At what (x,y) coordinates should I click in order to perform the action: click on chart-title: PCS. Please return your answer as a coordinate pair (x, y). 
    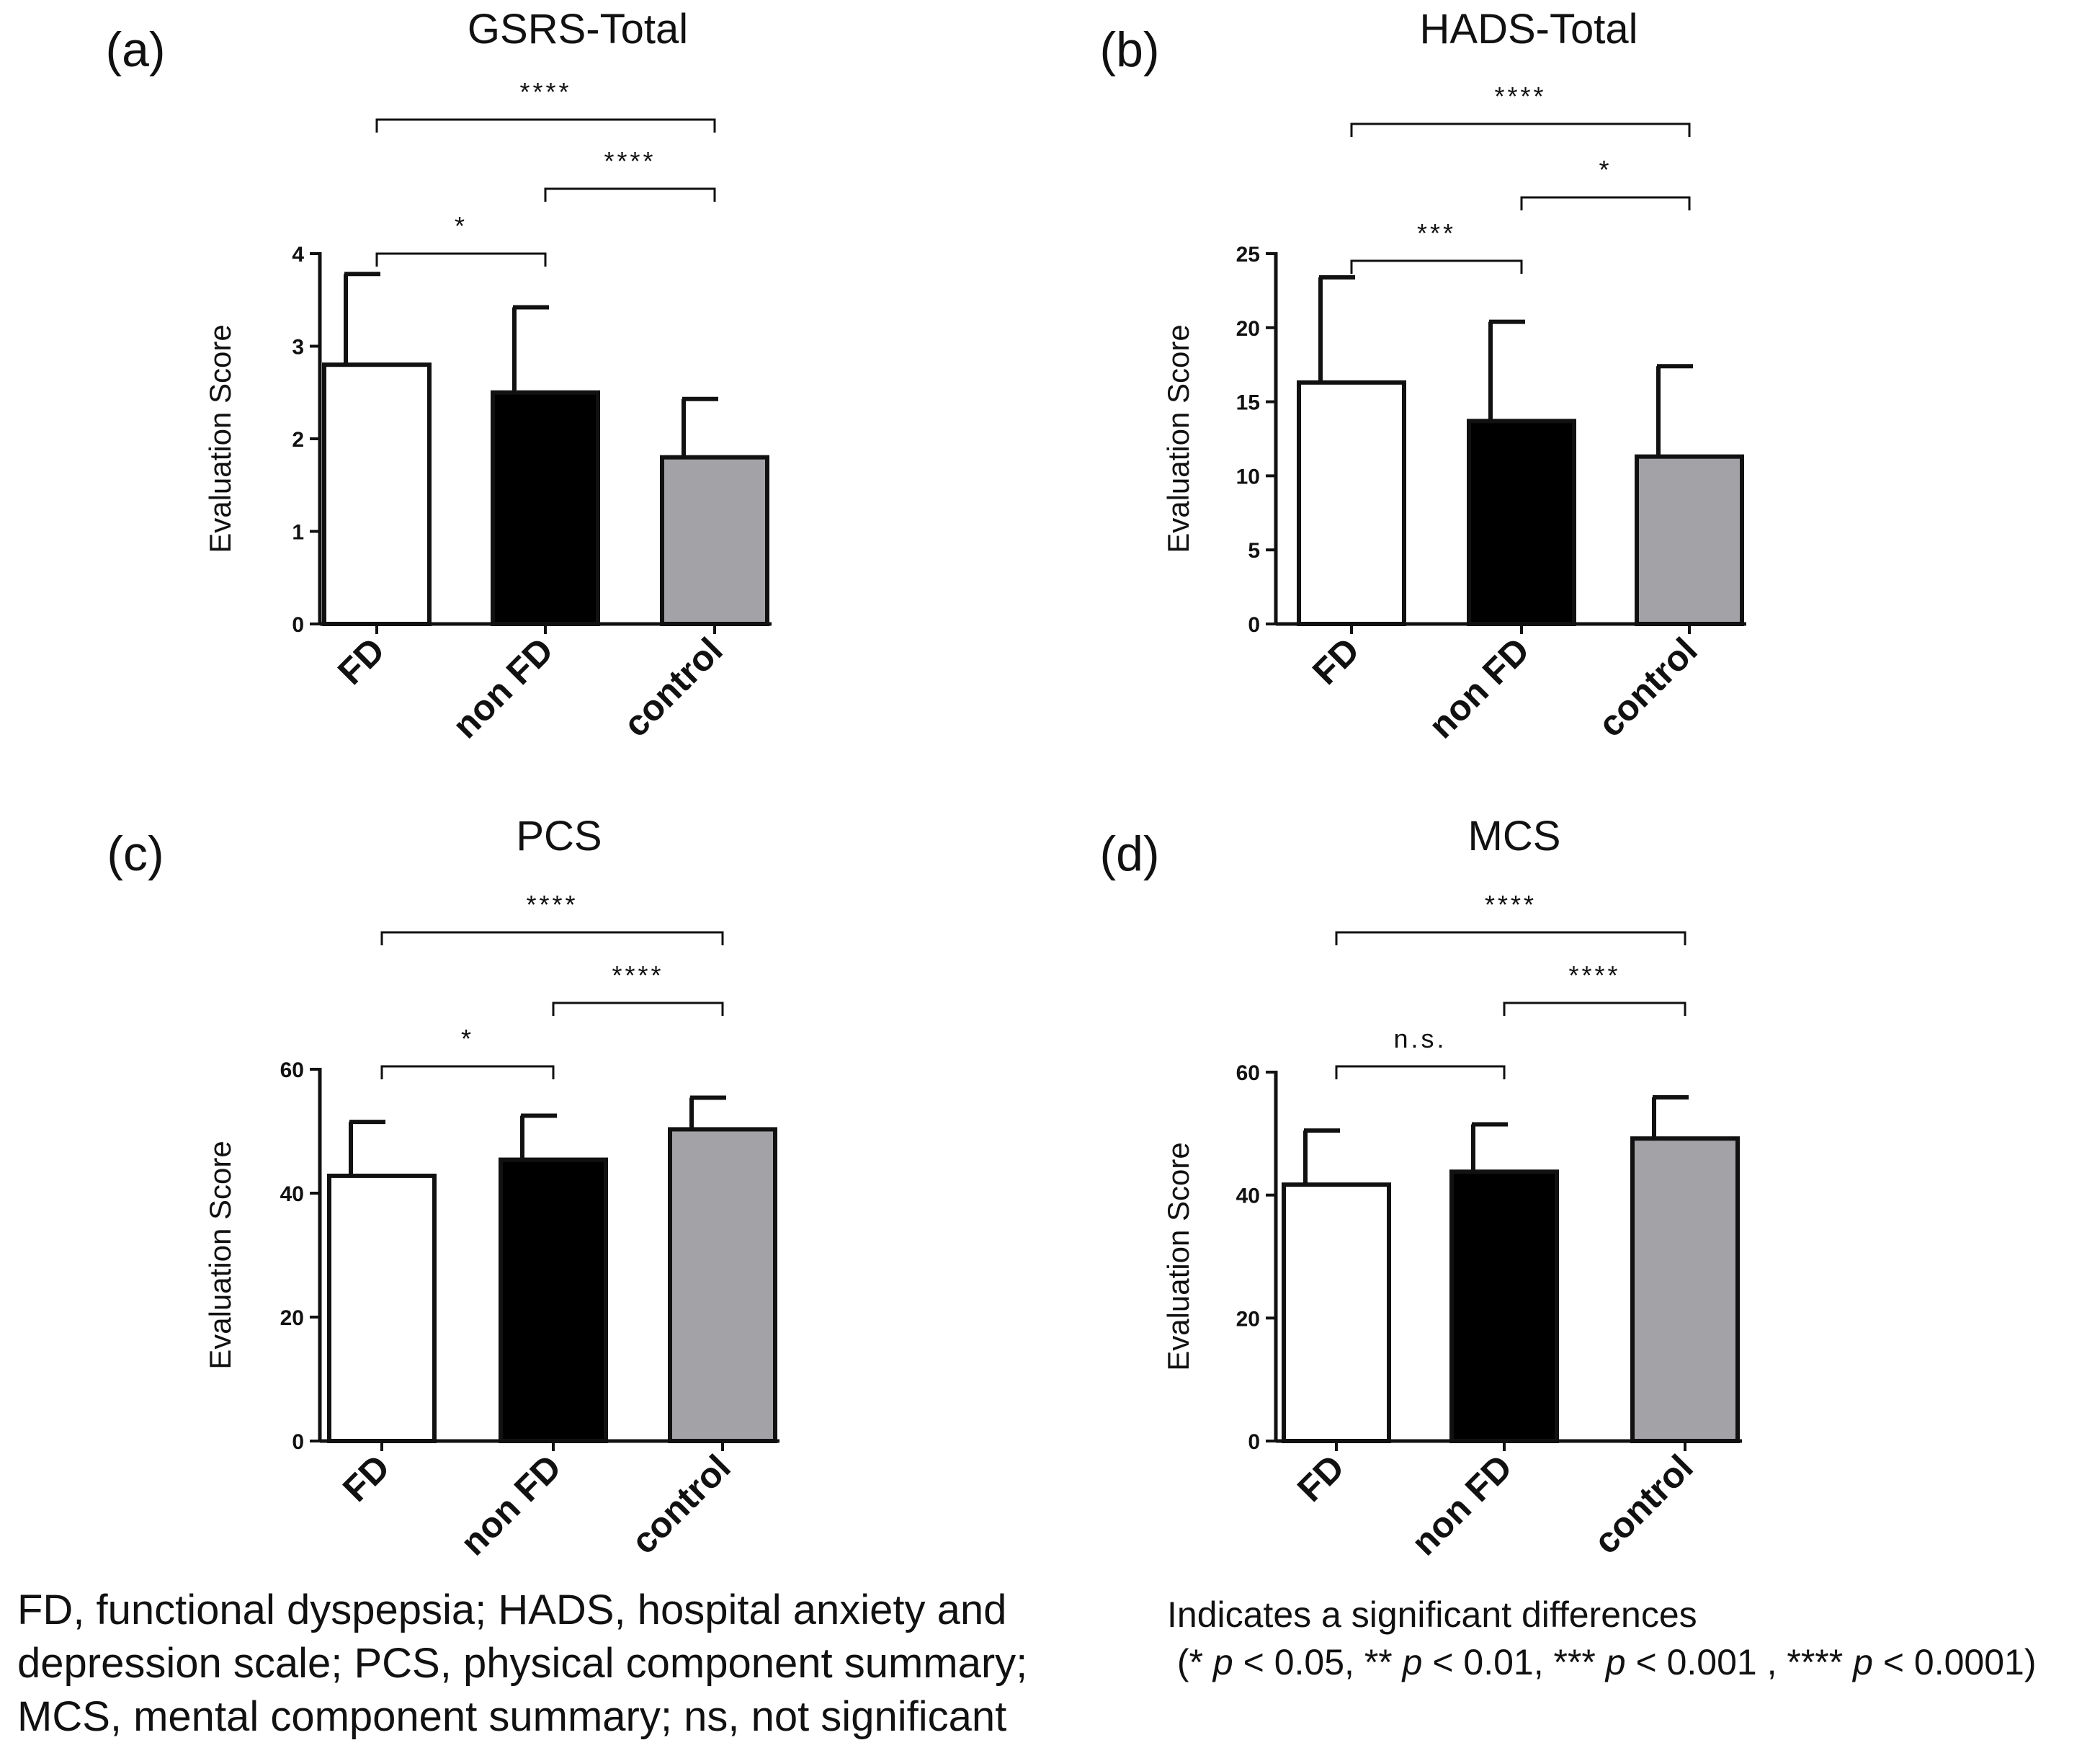
    Looking at the image, I should click on (559, 837).